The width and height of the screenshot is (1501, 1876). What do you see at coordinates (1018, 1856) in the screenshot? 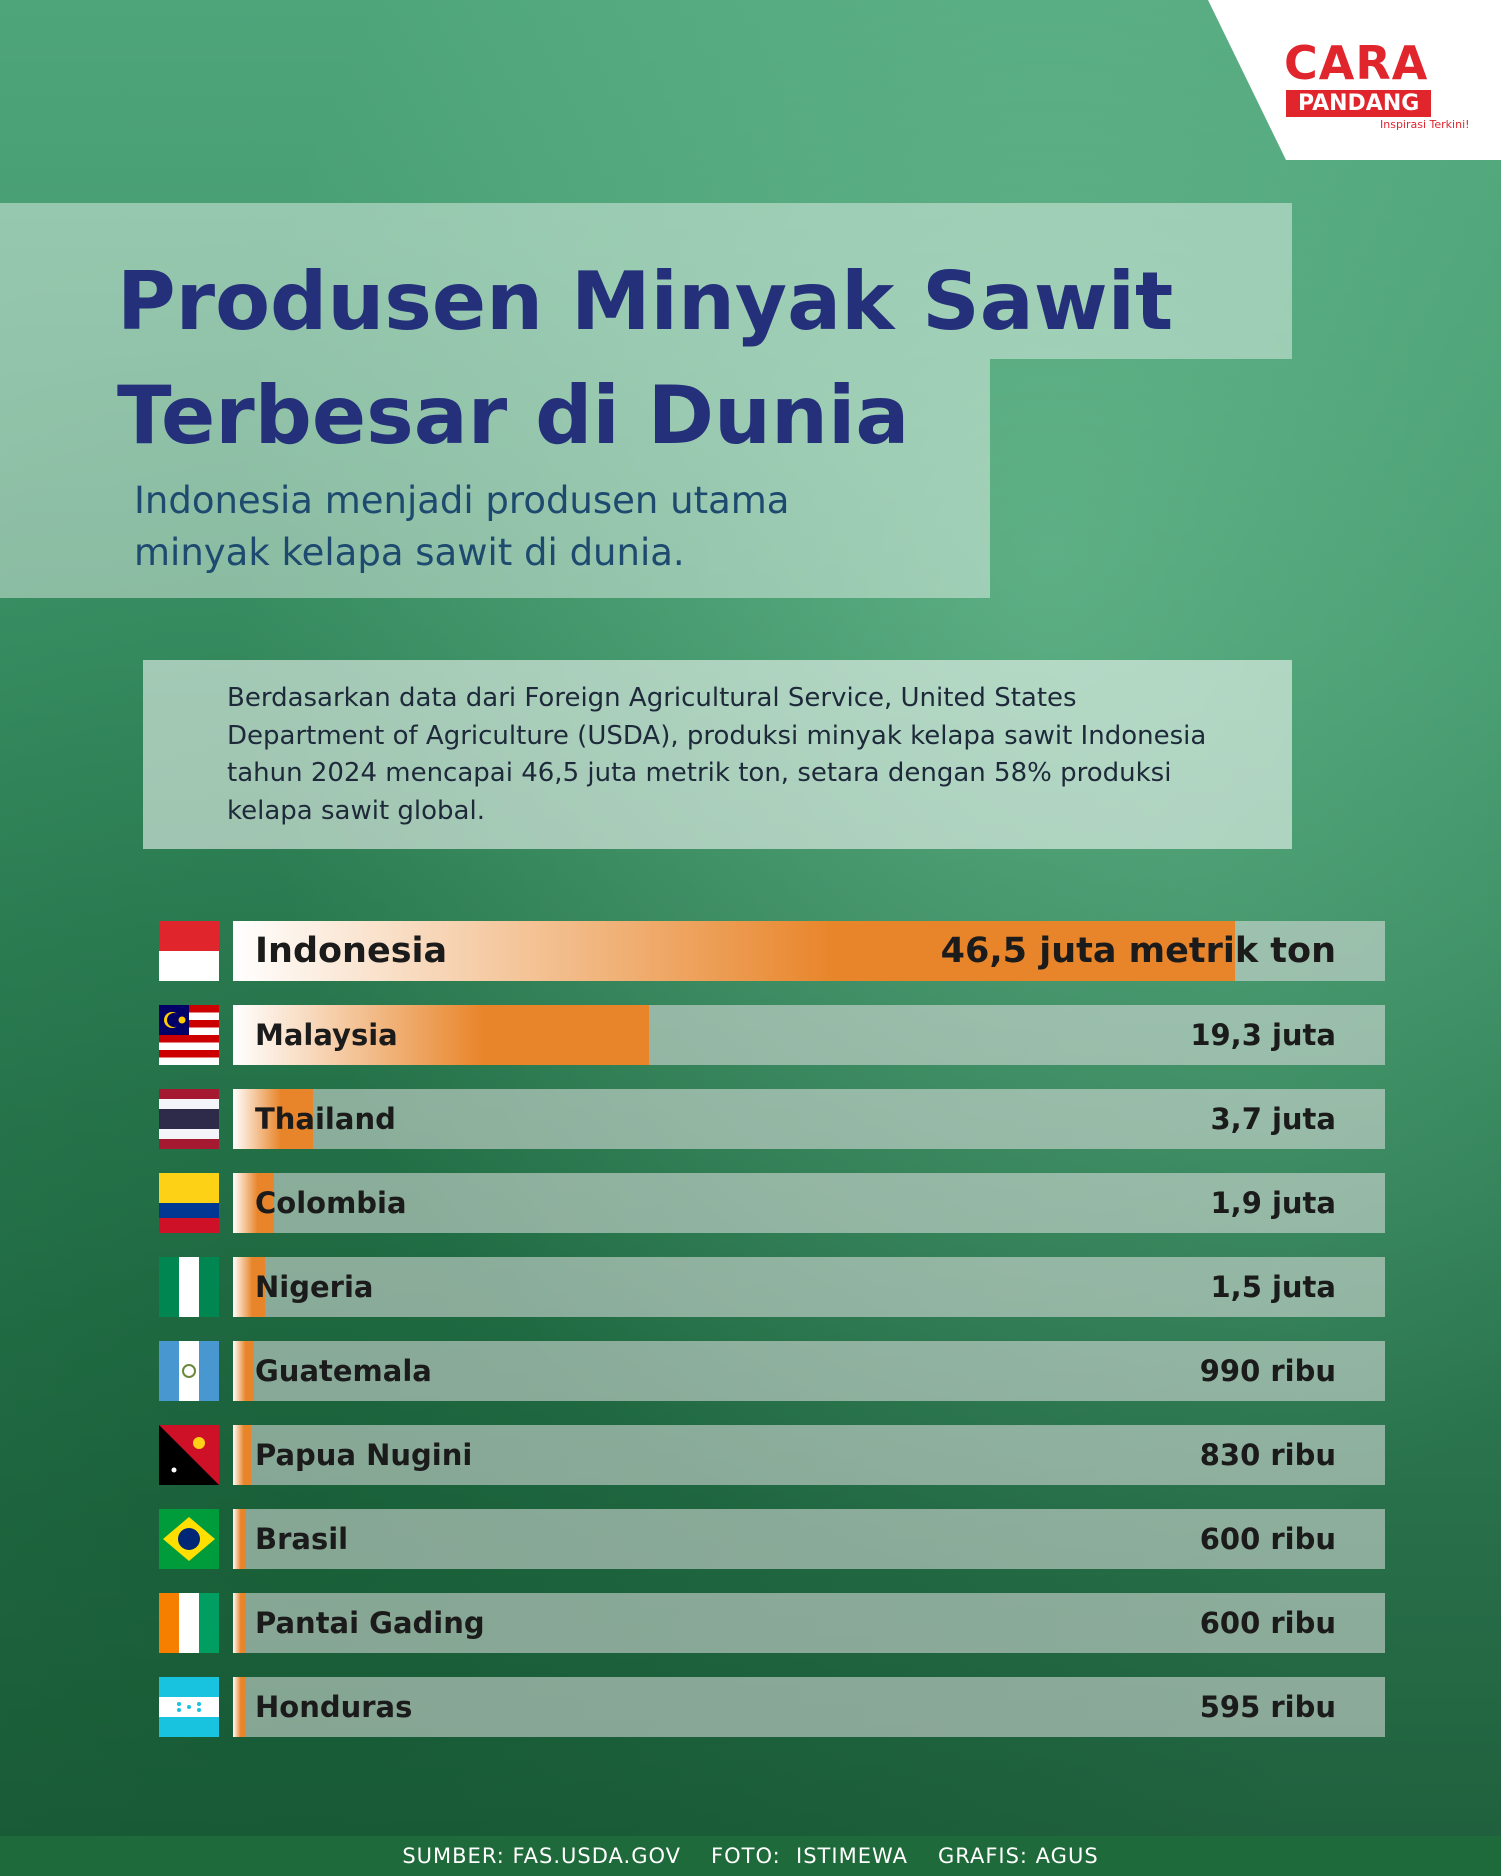
I see `footer-graphic: GRAFIS: AGUS` at bounding box center [1018, 1856].